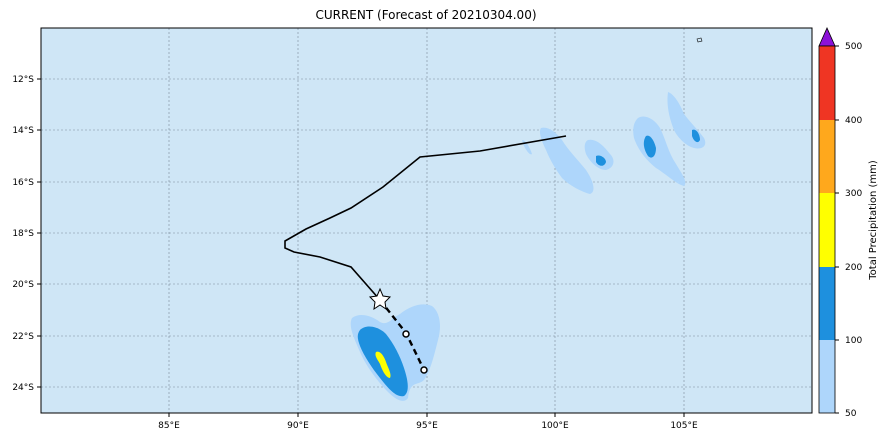 The height and width of the screenshot is (441, 888). I want to click on lon-tick-label: 90°E, so click(298, 426).